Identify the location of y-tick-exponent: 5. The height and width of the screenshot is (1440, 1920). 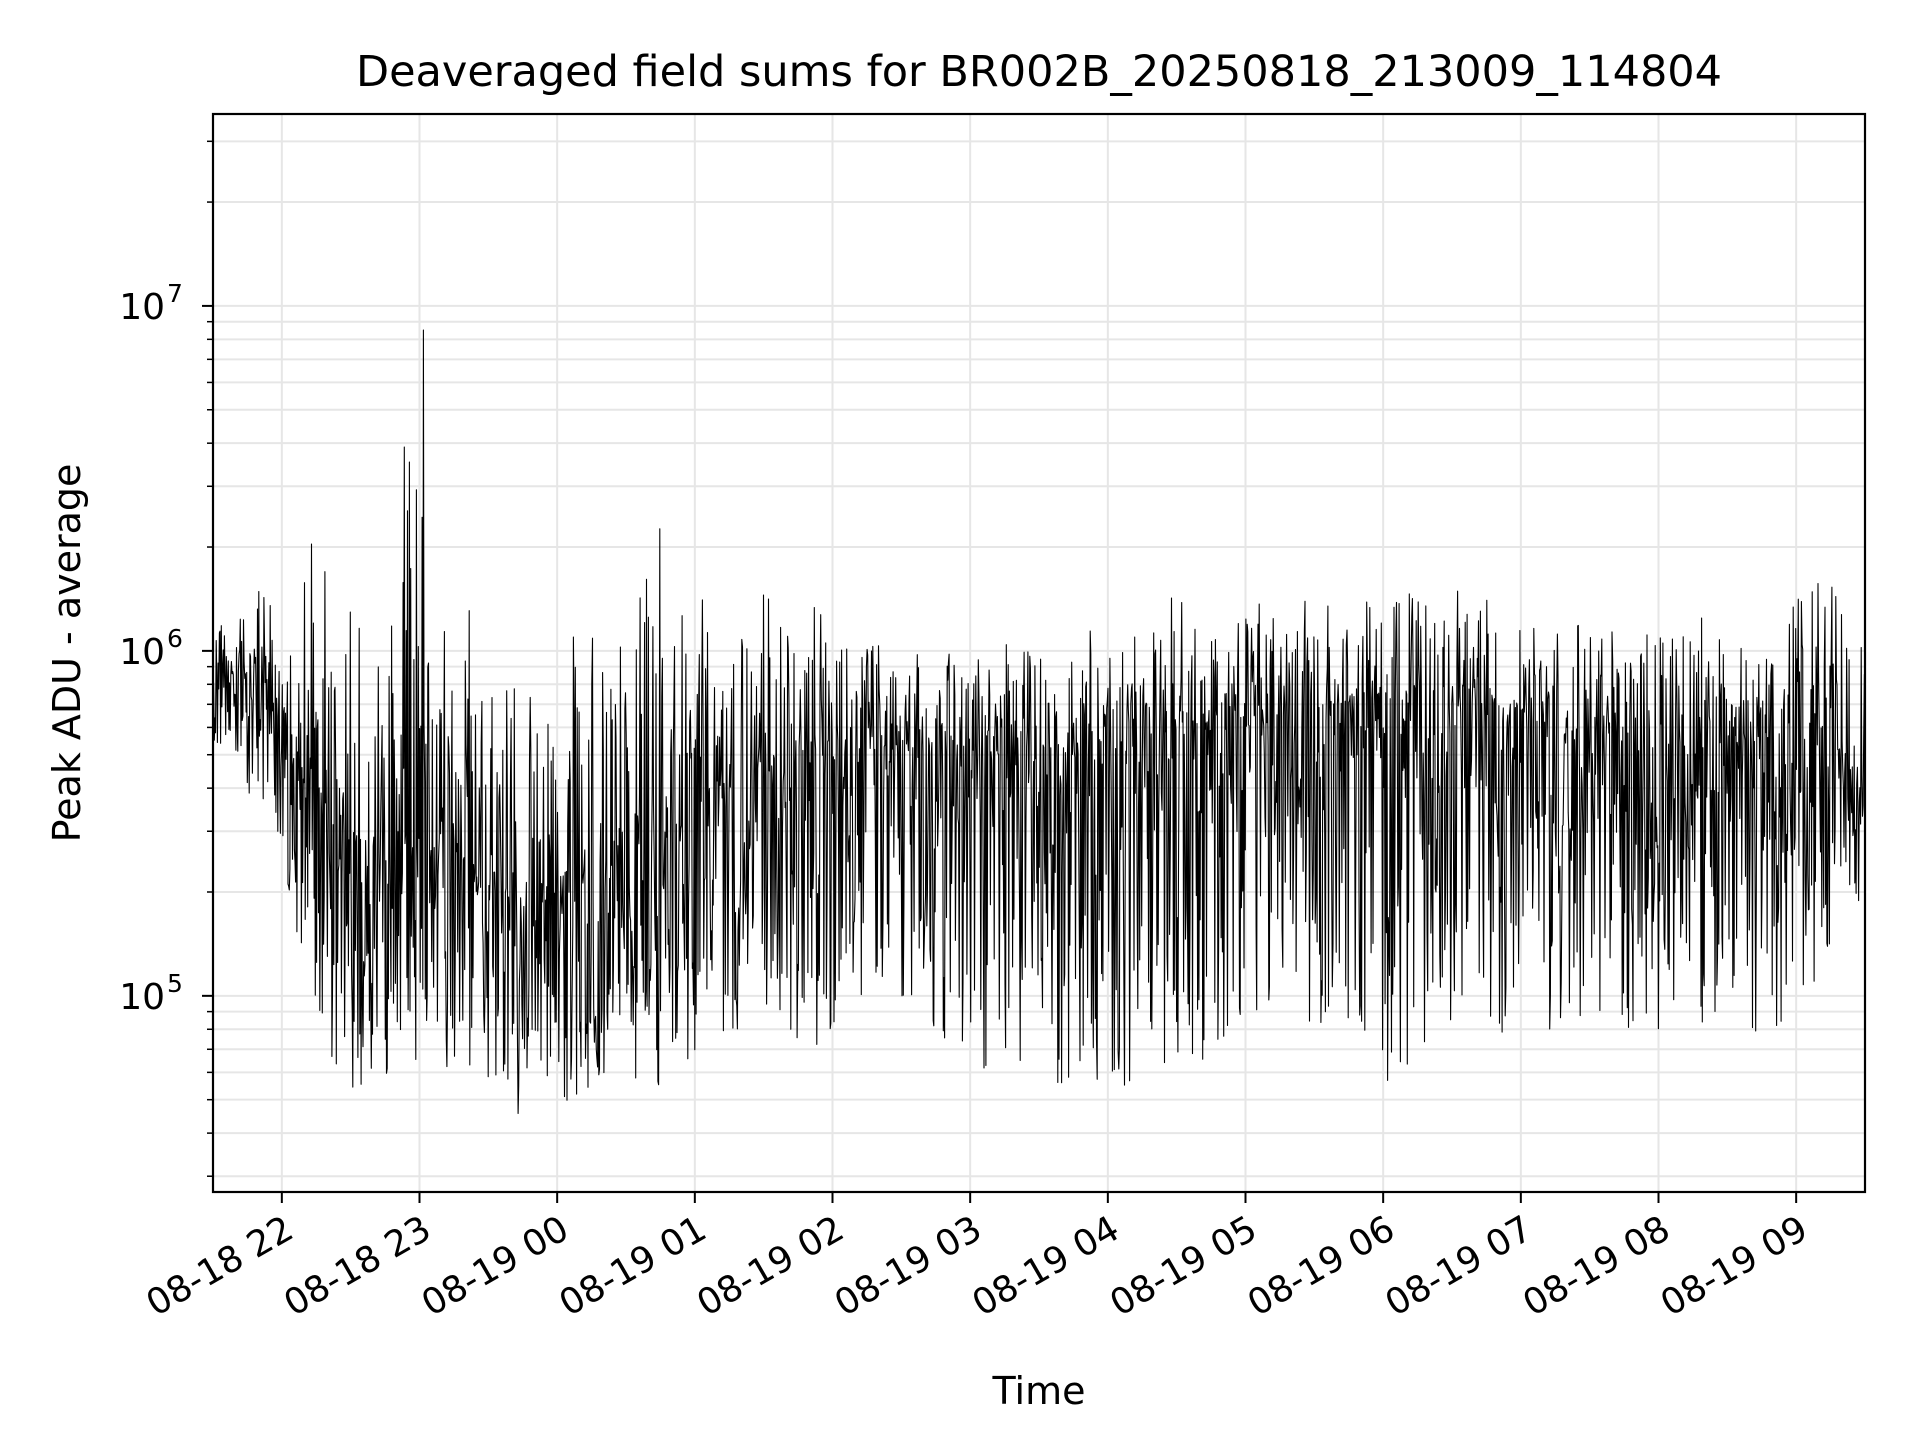
(175, 983).